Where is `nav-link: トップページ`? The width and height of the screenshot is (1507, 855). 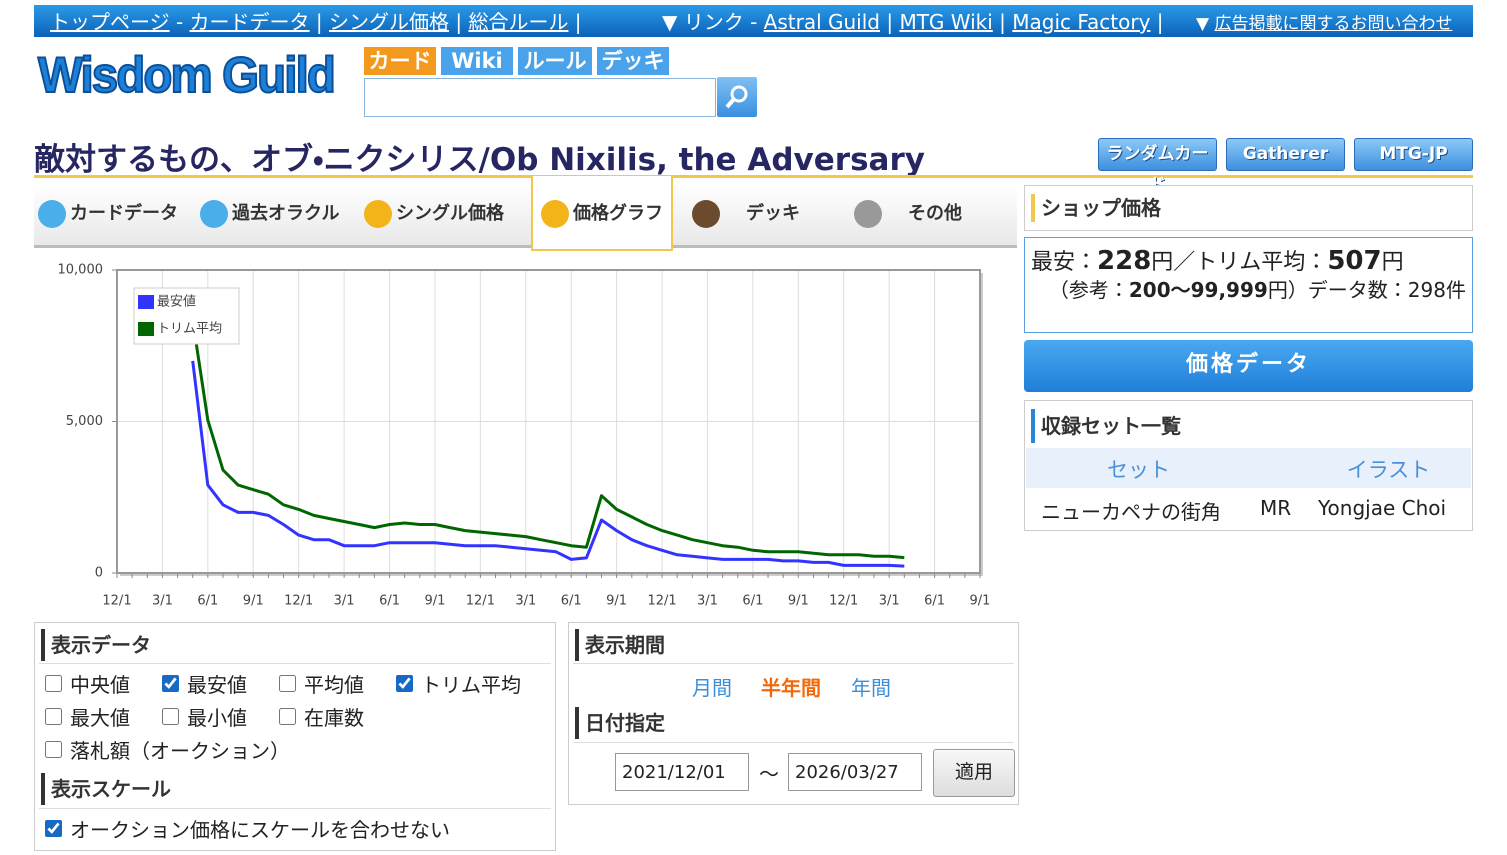 nav-link: トップページ is located at coordinates (110, 22).